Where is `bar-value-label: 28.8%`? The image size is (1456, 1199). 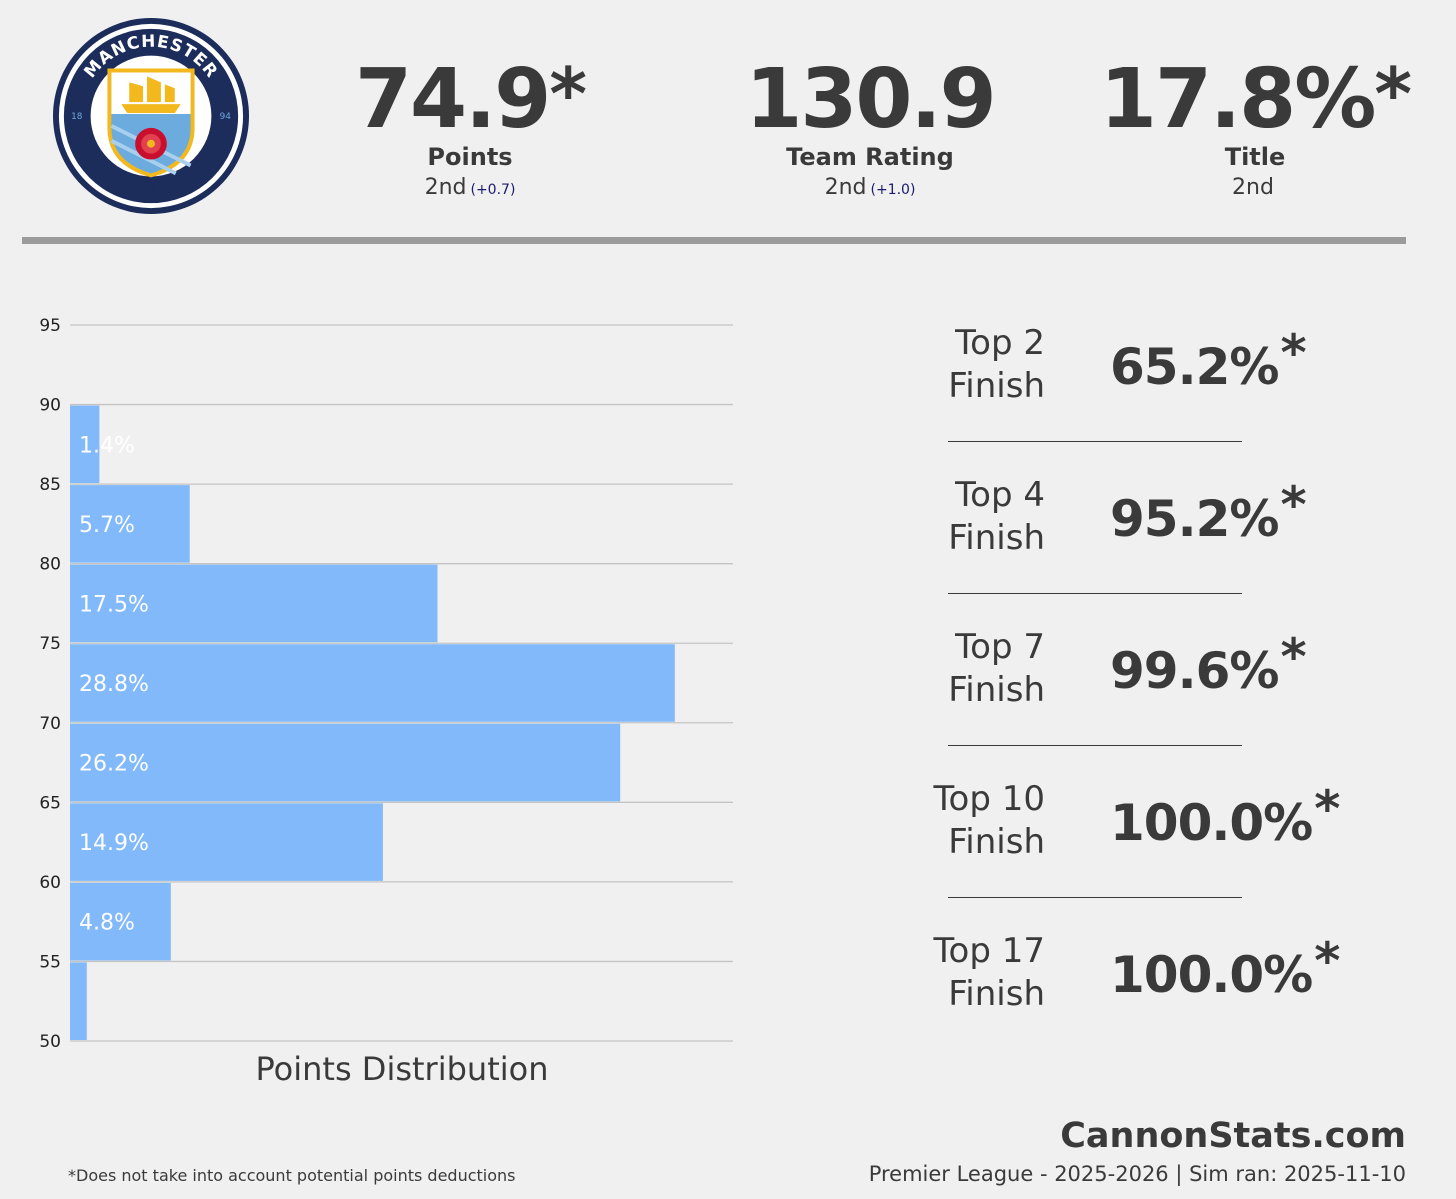
bar-value-label: 28.8% is located at coordinates (114, 684).